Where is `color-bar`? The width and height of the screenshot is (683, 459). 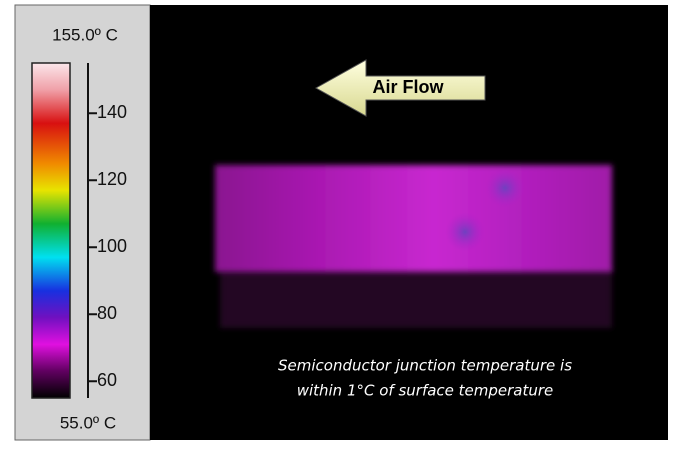 color-bar is located at coordinates (51, 230).